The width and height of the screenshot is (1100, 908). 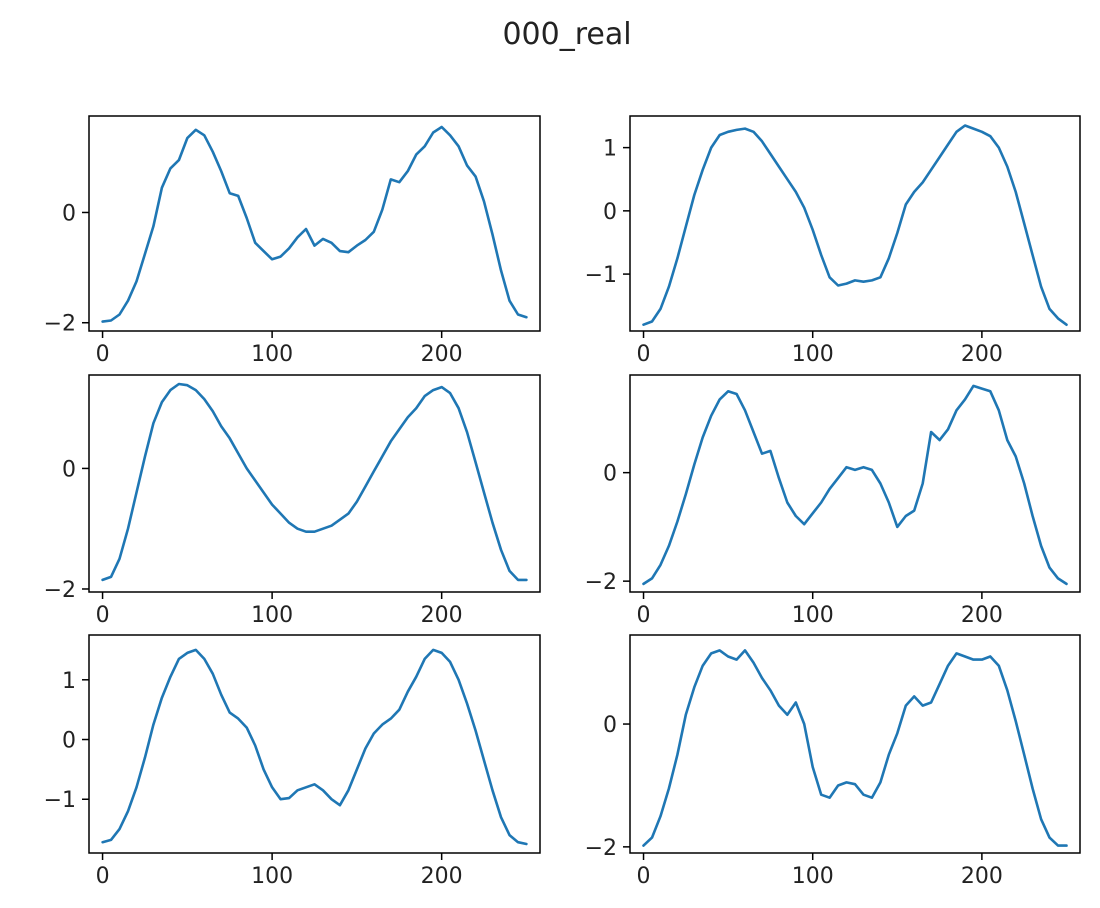 I want to click on subplot-2: 0 100 200 −1 0 1, so click(x=833, y=241).